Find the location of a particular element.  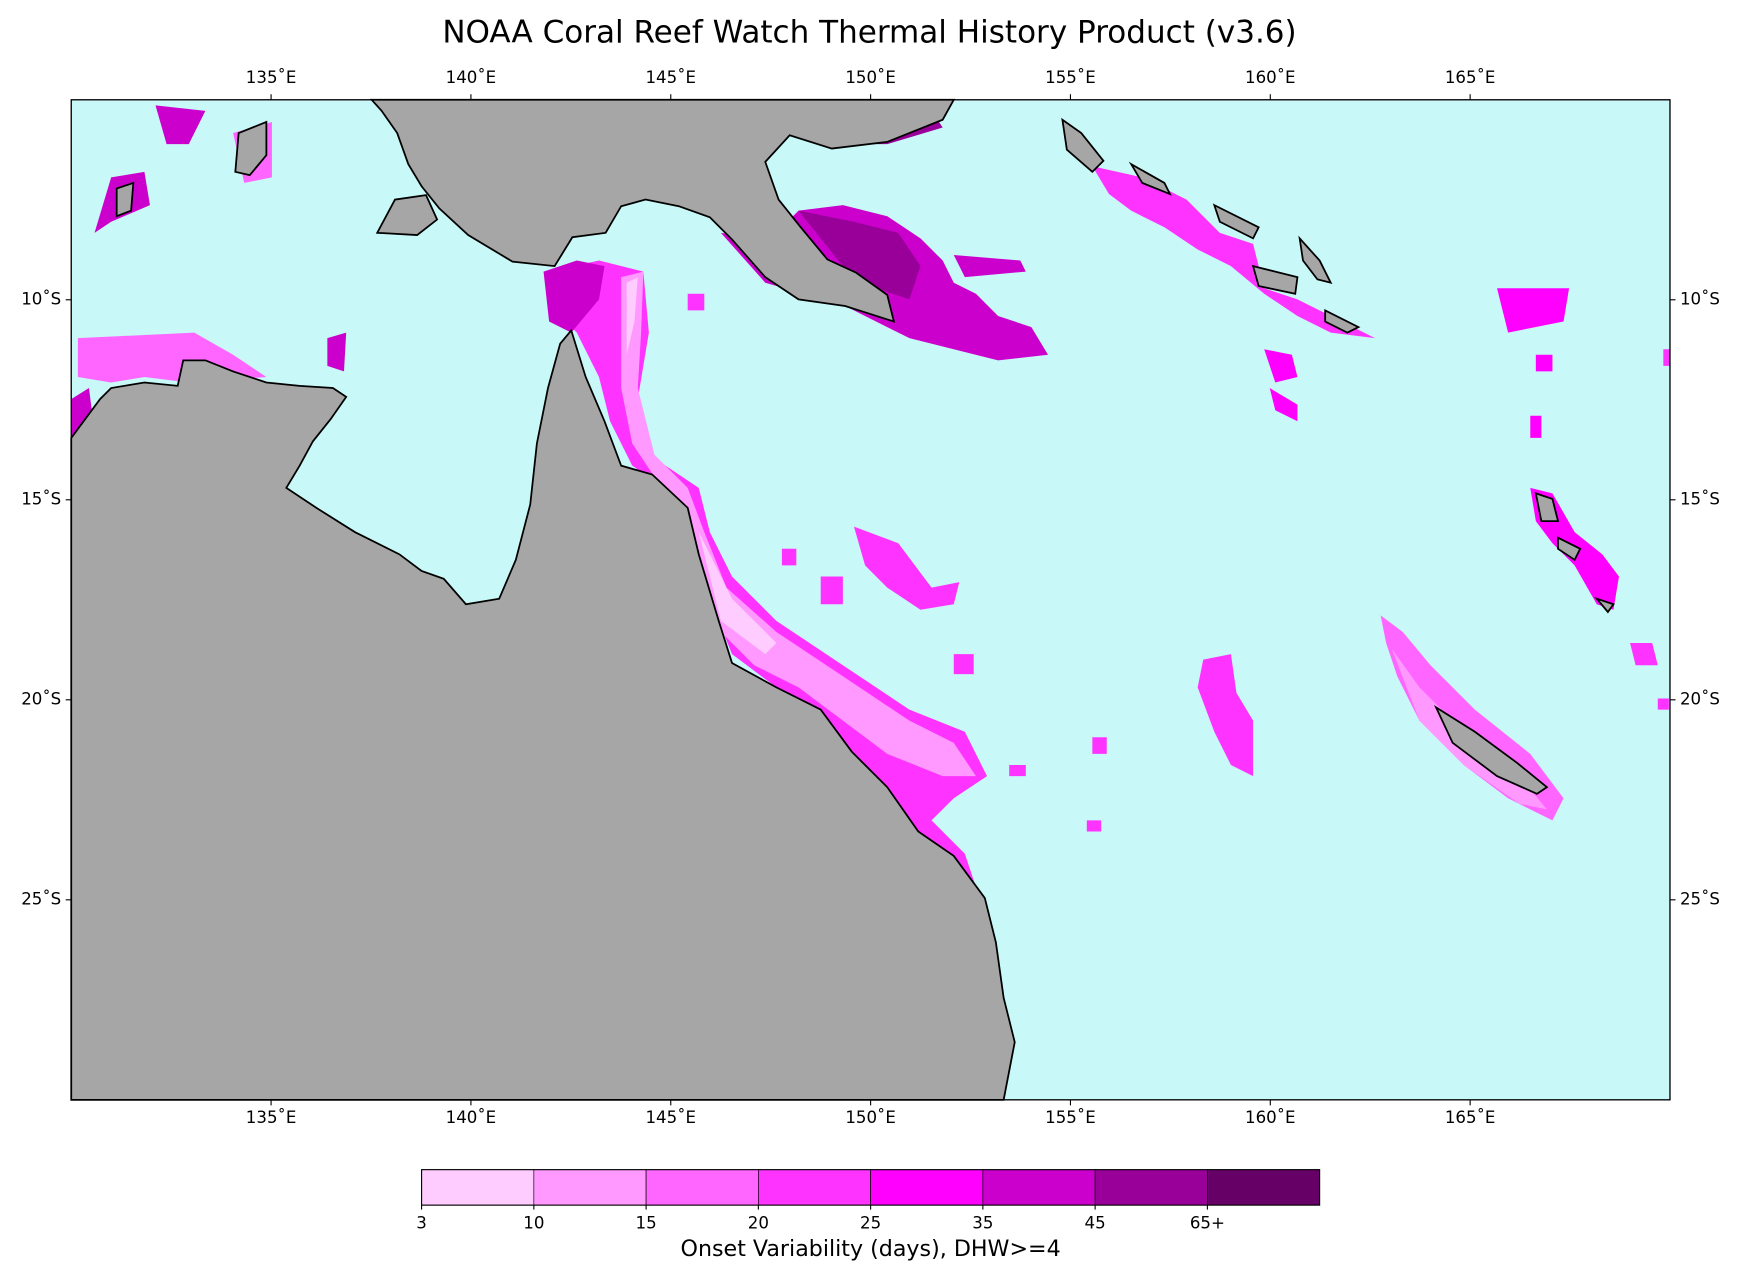

colorbar-tick-label: 25 is located at coordinates (870, 1223).